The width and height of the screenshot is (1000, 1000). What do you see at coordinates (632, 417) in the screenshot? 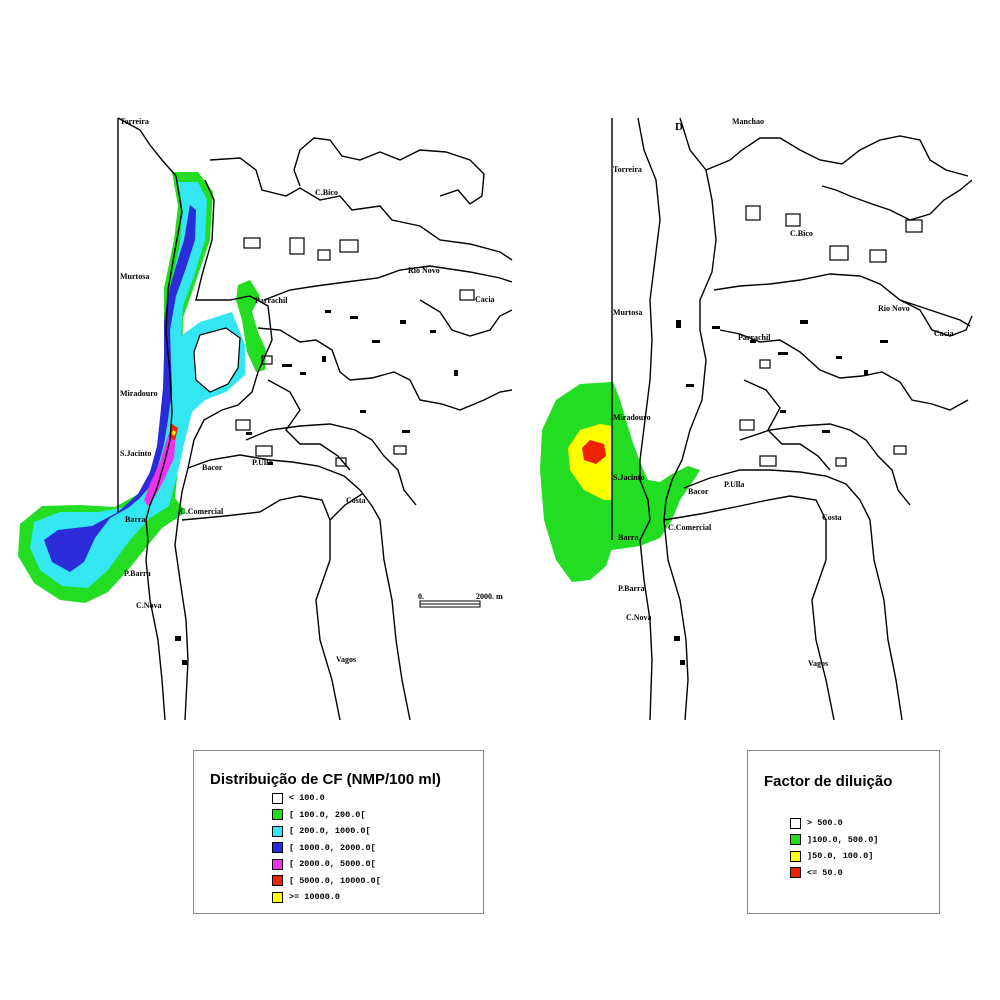
I see `place-label-miradouro-right: Miradouro` at bounding box center [632, 417].